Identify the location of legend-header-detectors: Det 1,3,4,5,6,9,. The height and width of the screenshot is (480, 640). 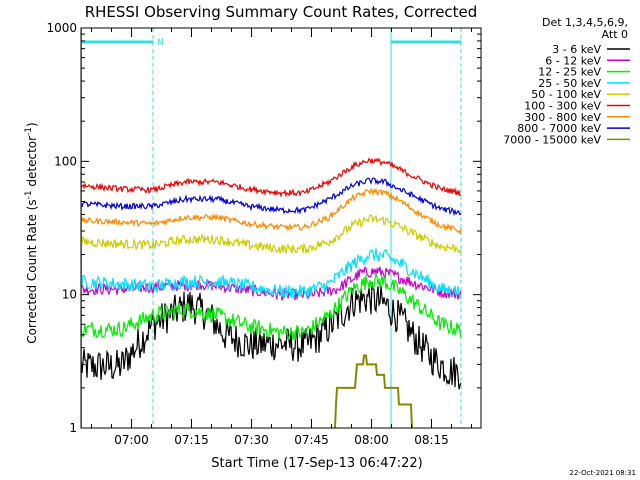
(585, 22).